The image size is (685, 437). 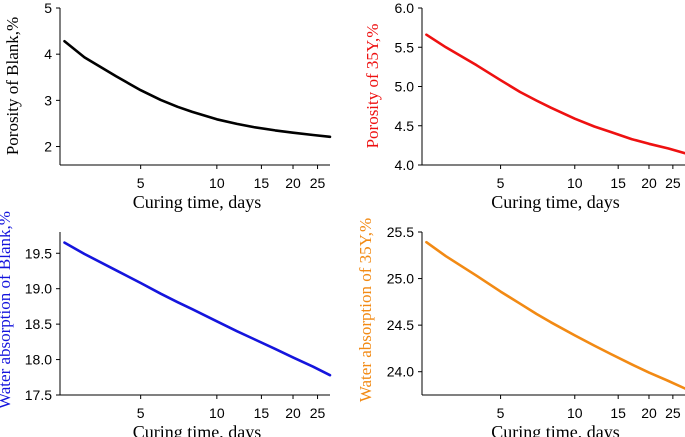 I want to click on y-tick-label: 5.5, so click(x=405, y=47).